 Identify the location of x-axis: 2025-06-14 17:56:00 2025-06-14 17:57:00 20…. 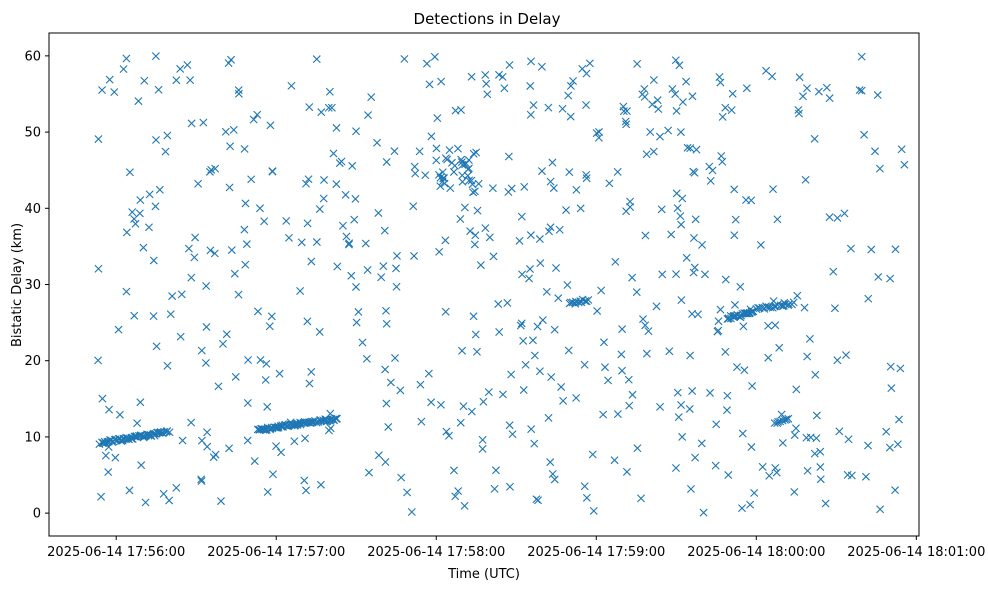
(516, 548).